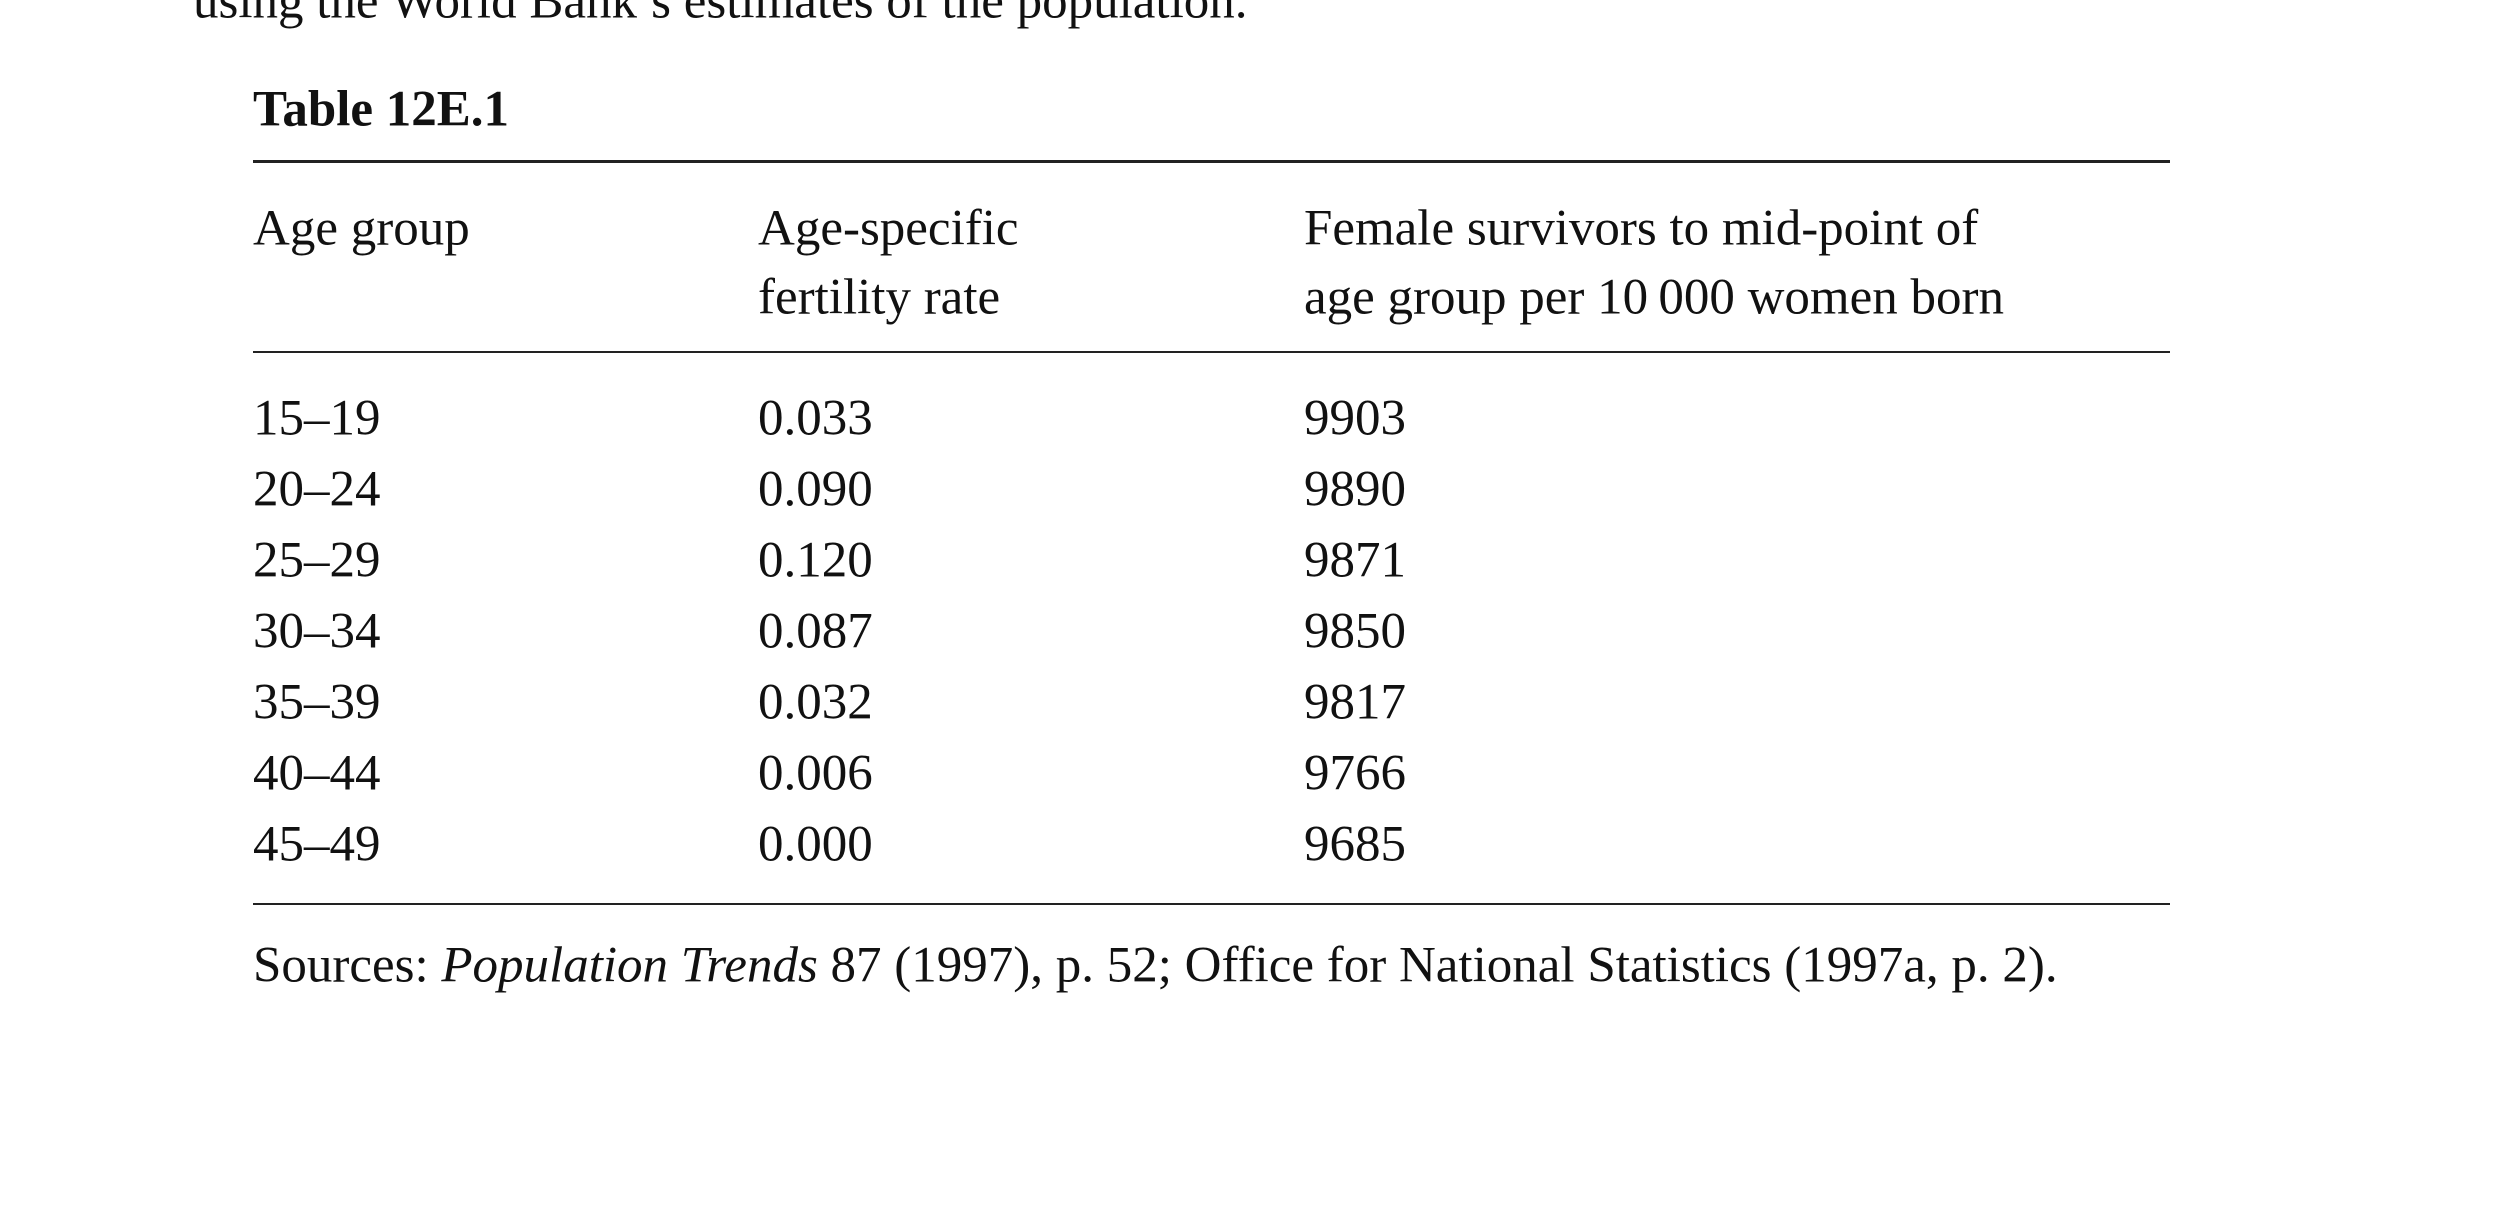 The width and height of the screenshot is (2511, 1215). I want to click on bottom-rule, so click(1211, 904).